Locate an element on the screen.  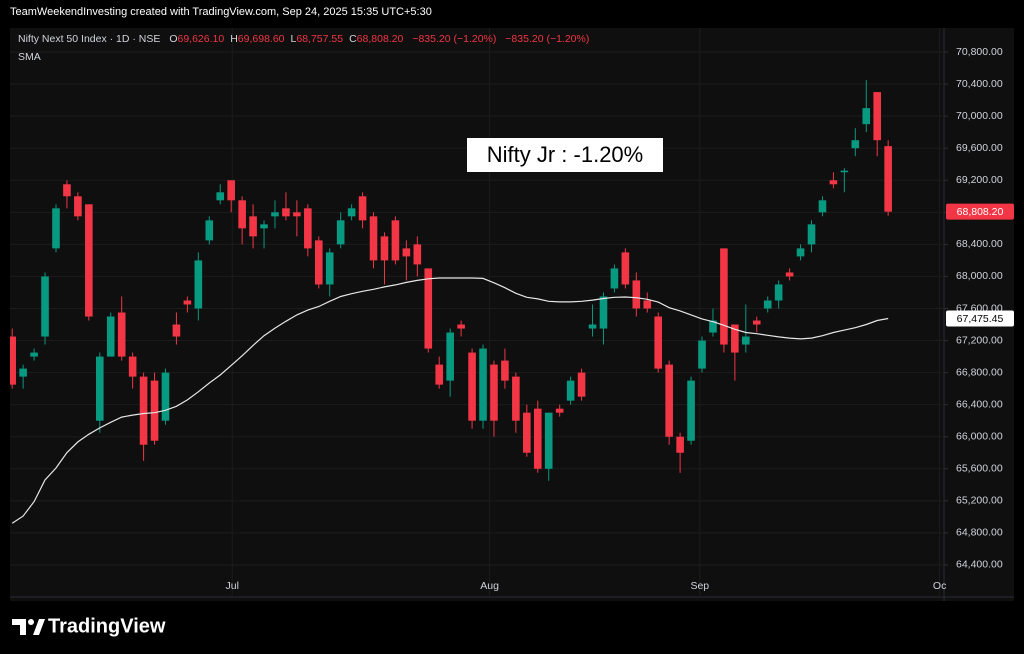
legend-value: 69,698.60 is located at coordinates (261, 39).